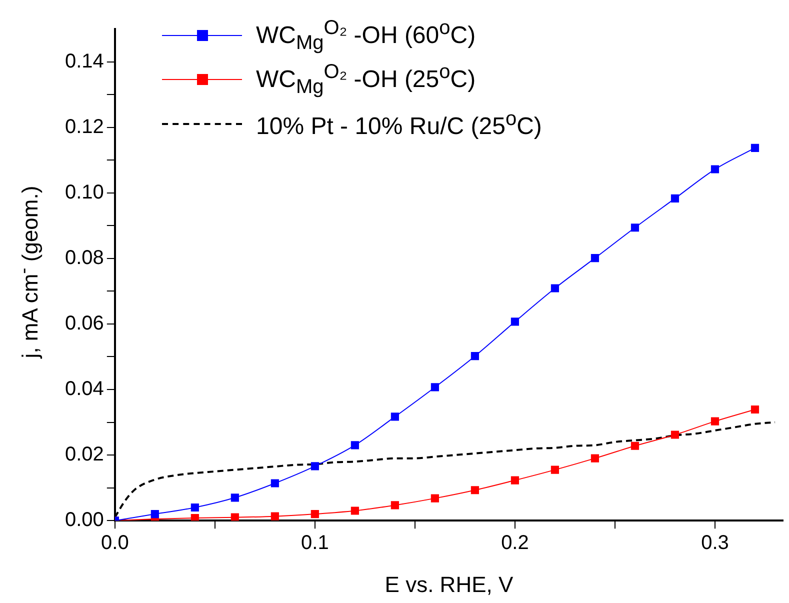  What do you see at coordinates (366, 80) in the screenshot?
I see `legend-label: WC$_{Mg}$$^{O₂}$ -OH (25$^{o}$C)` at bounding box center [366, 80].